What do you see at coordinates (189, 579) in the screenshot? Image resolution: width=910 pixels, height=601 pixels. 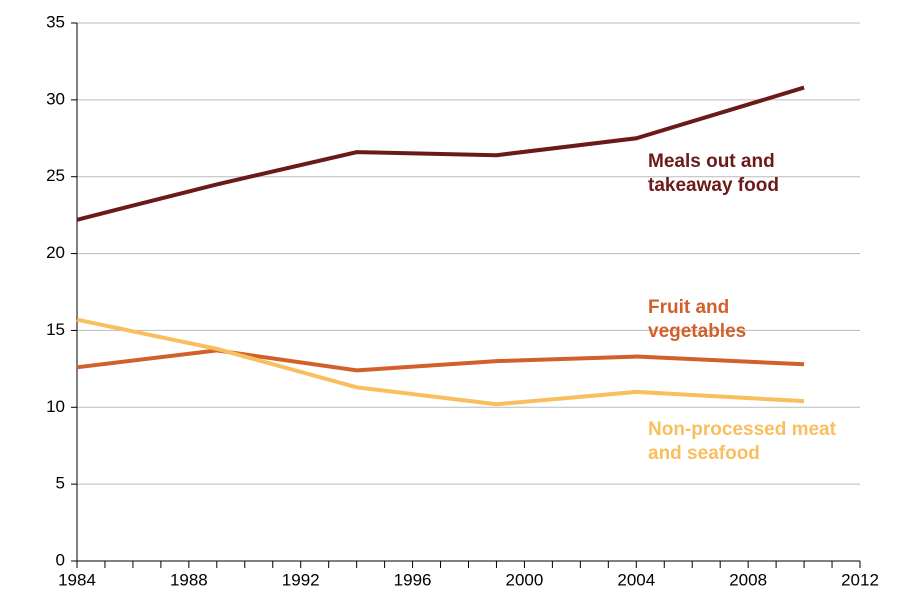 I see `x-tick-label: 1988` at bounding box center [189, 579].